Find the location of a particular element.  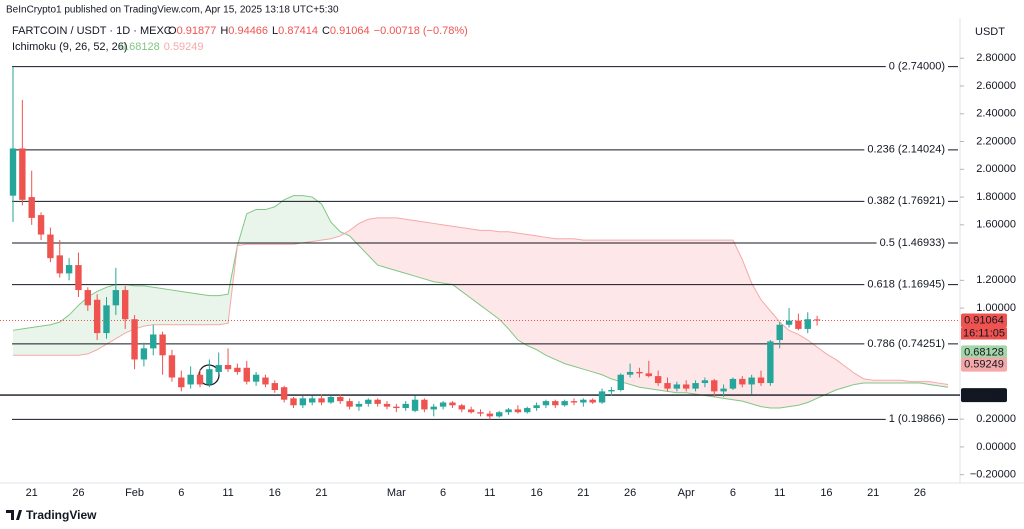

y-tick-label: 1.60000 is located at coordinates (996, 225).